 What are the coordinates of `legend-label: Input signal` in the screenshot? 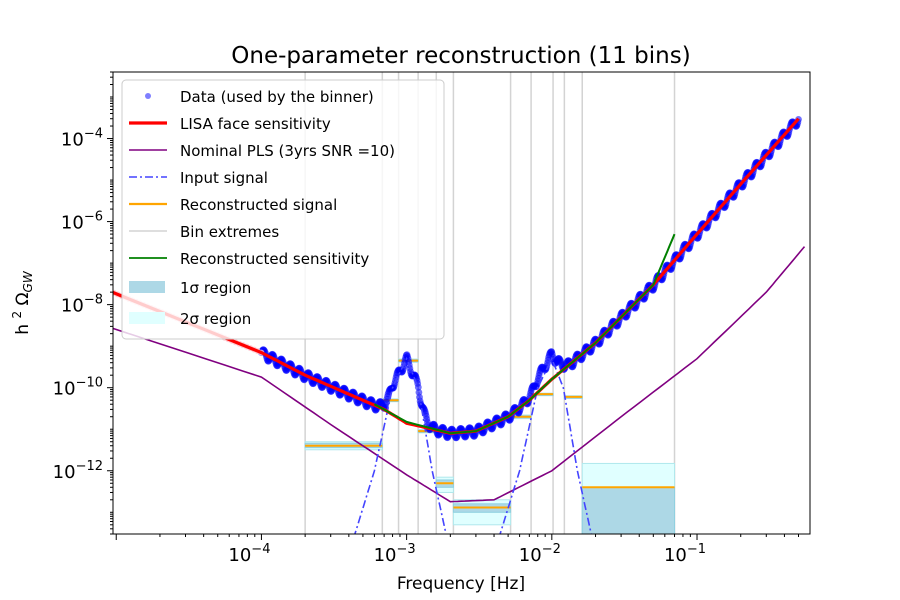 It's located at (224, 178).